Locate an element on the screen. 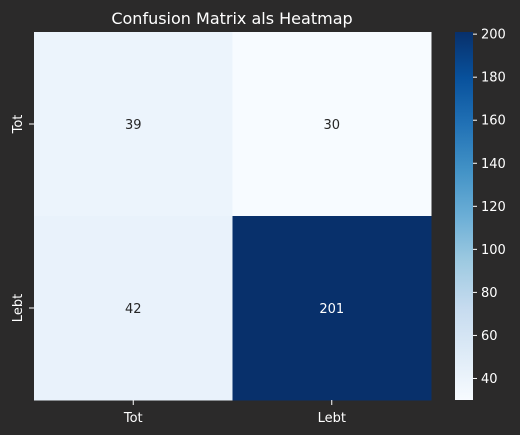  colorbar-tick-label: 80 is located at coordinates (489, 293).